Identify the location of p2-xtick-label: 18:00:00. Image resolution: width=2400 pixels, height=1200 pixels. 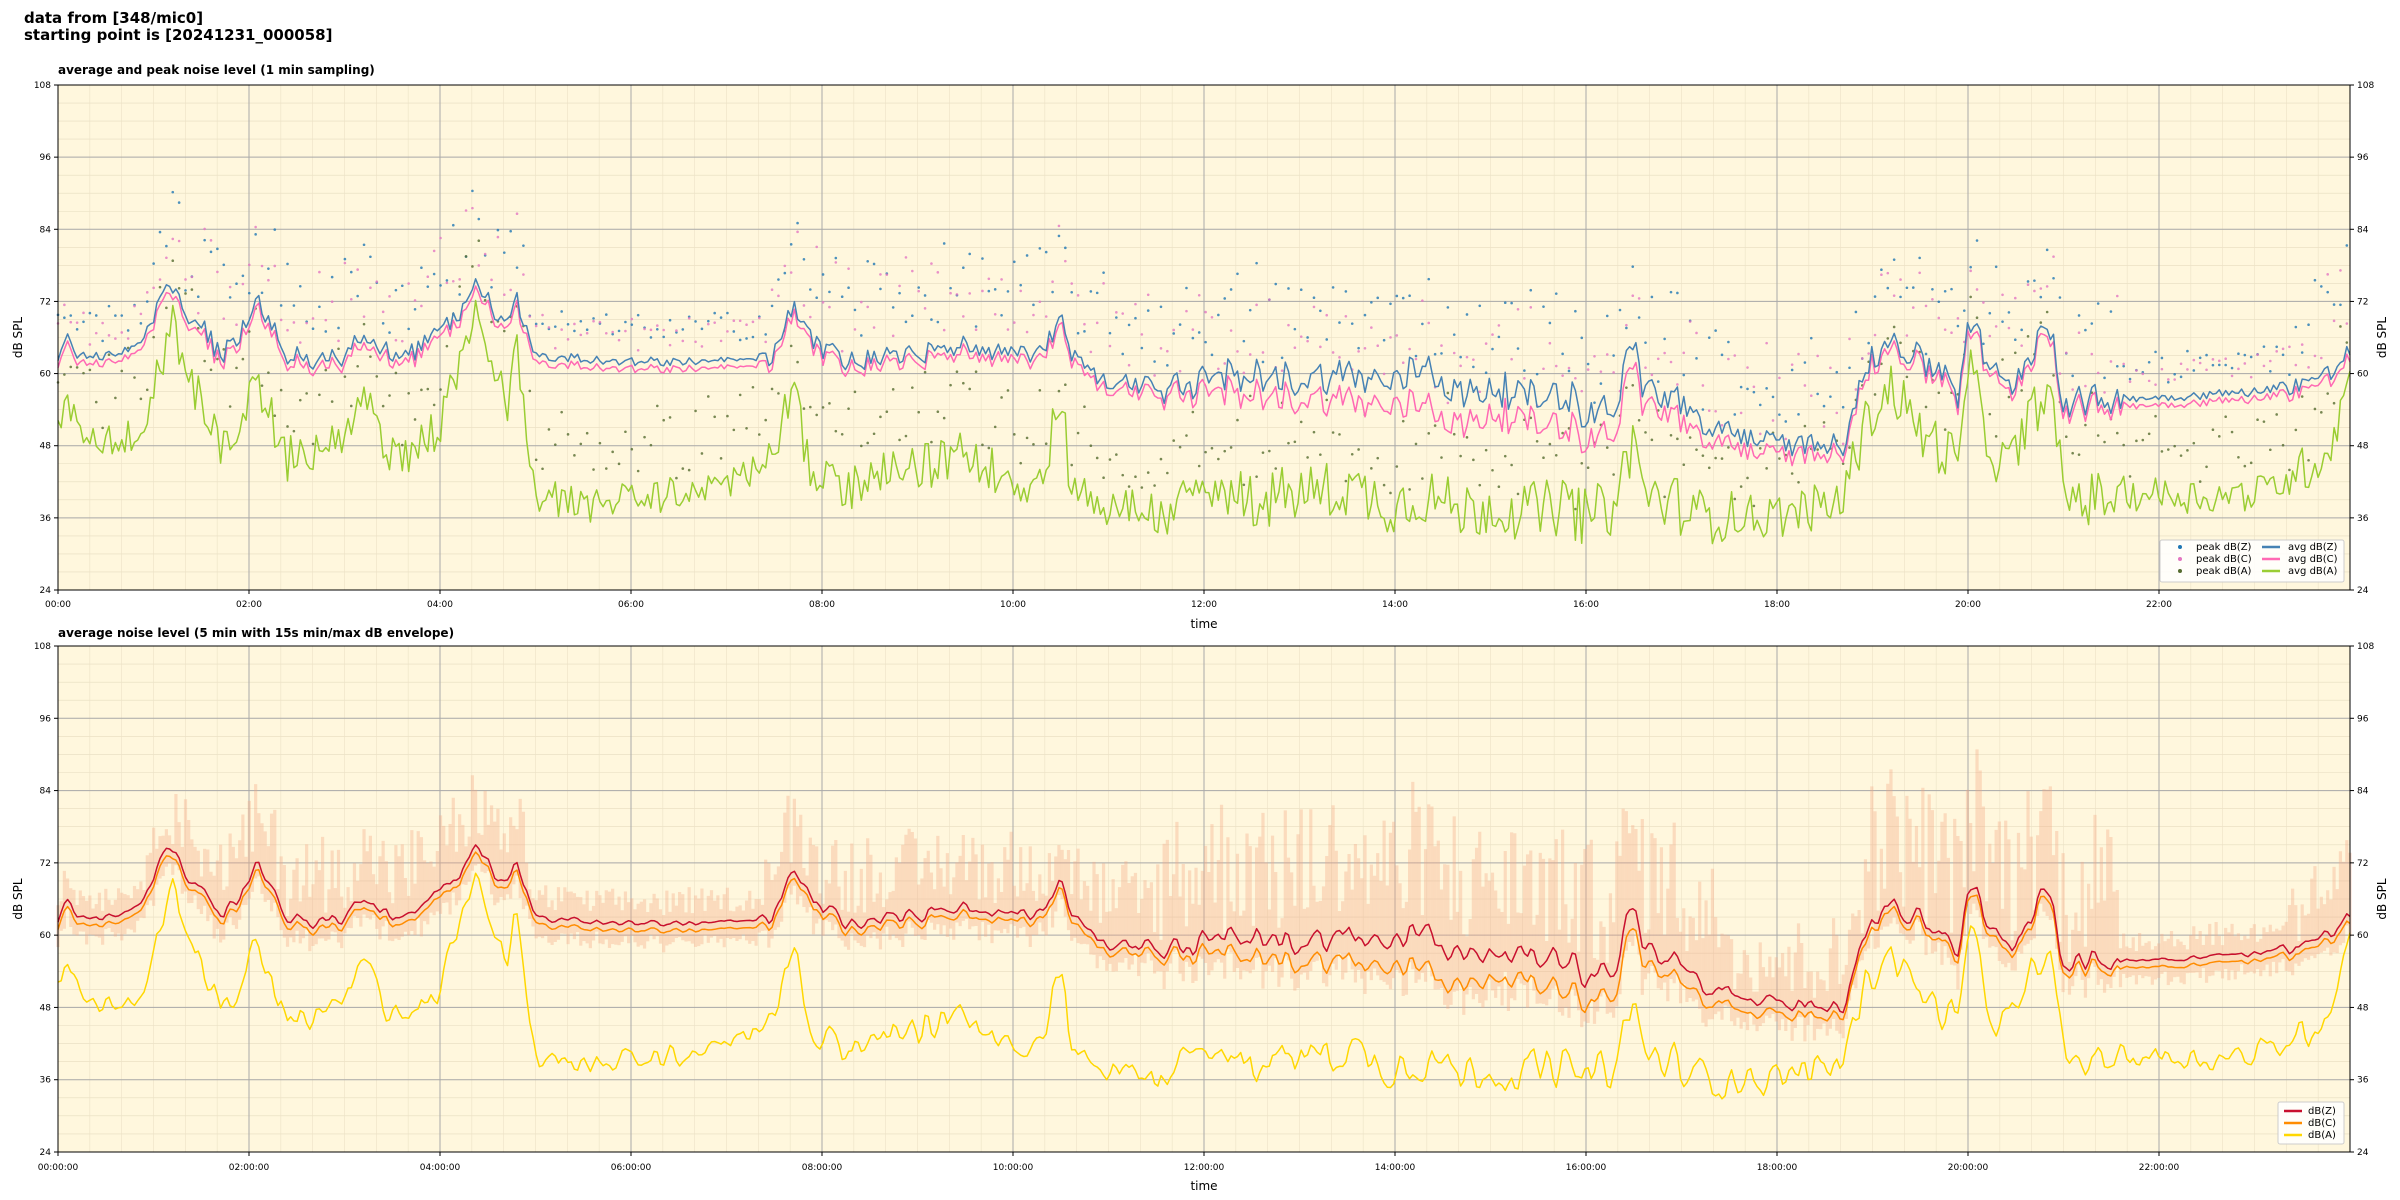
(1777, 1168).